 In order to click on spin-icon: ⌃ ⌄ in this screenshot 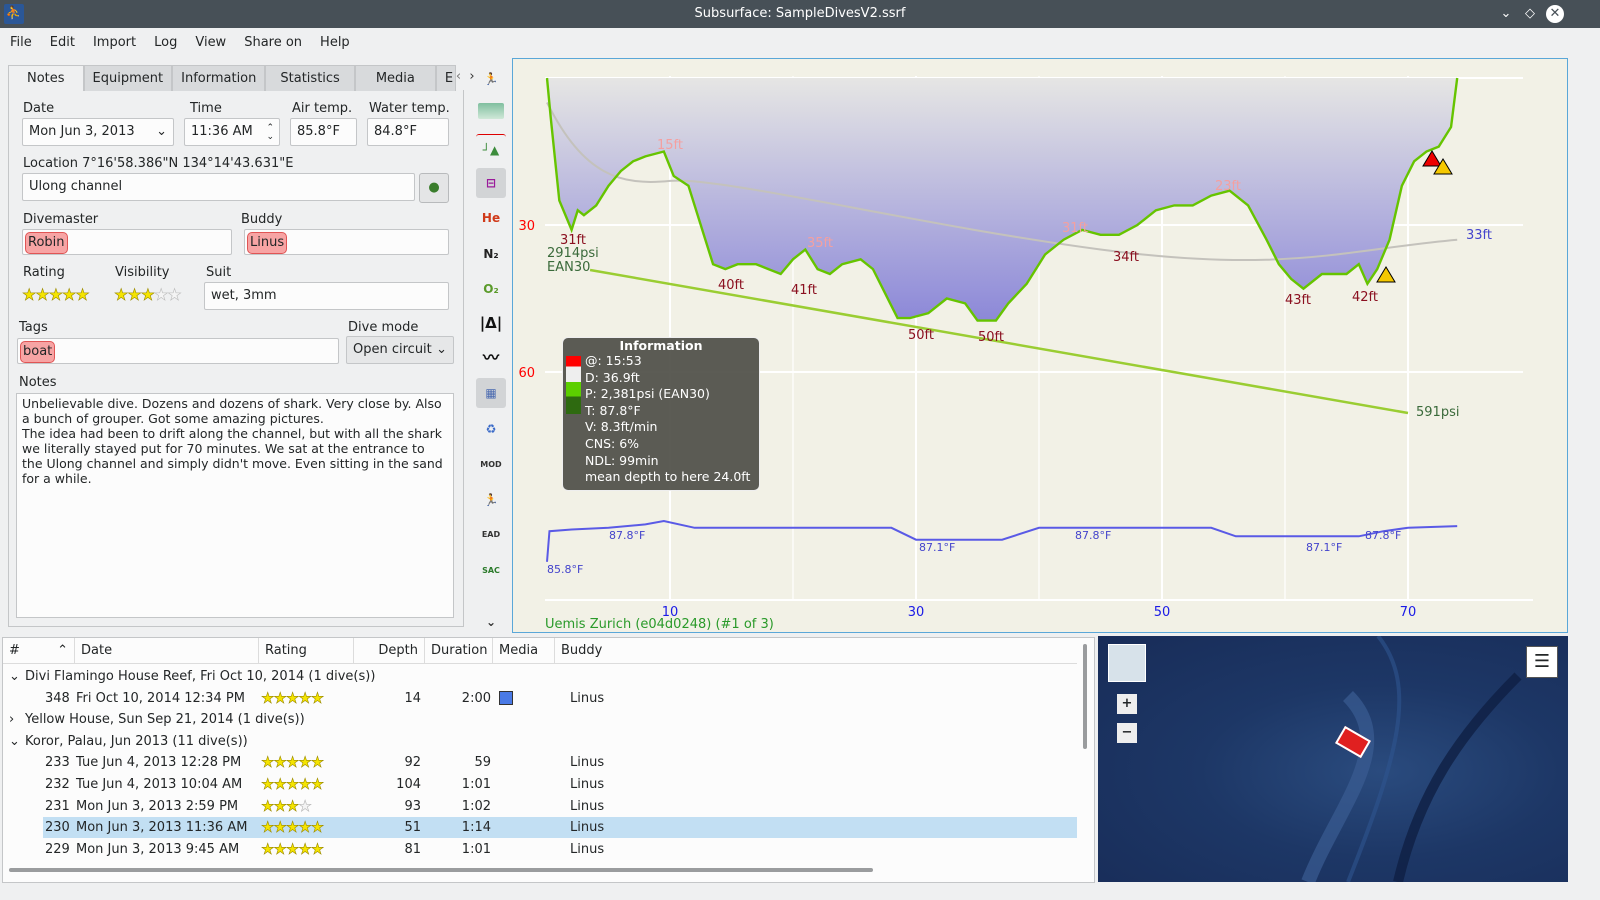, I will do `click(270, 132)`.